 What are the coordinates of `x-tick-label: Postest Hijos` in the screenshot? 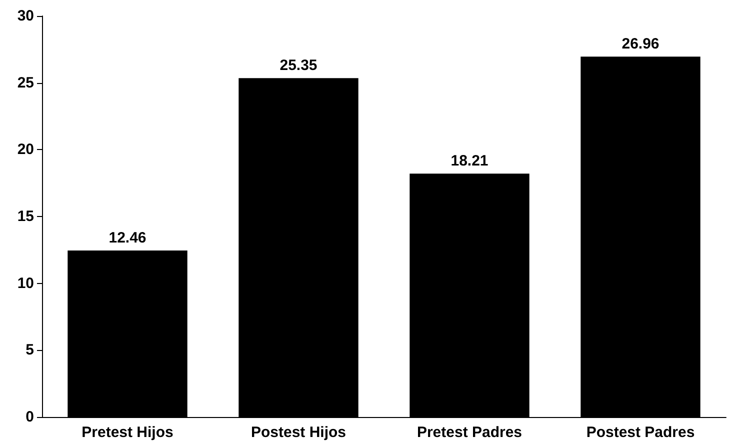 It's located at (298, 432).